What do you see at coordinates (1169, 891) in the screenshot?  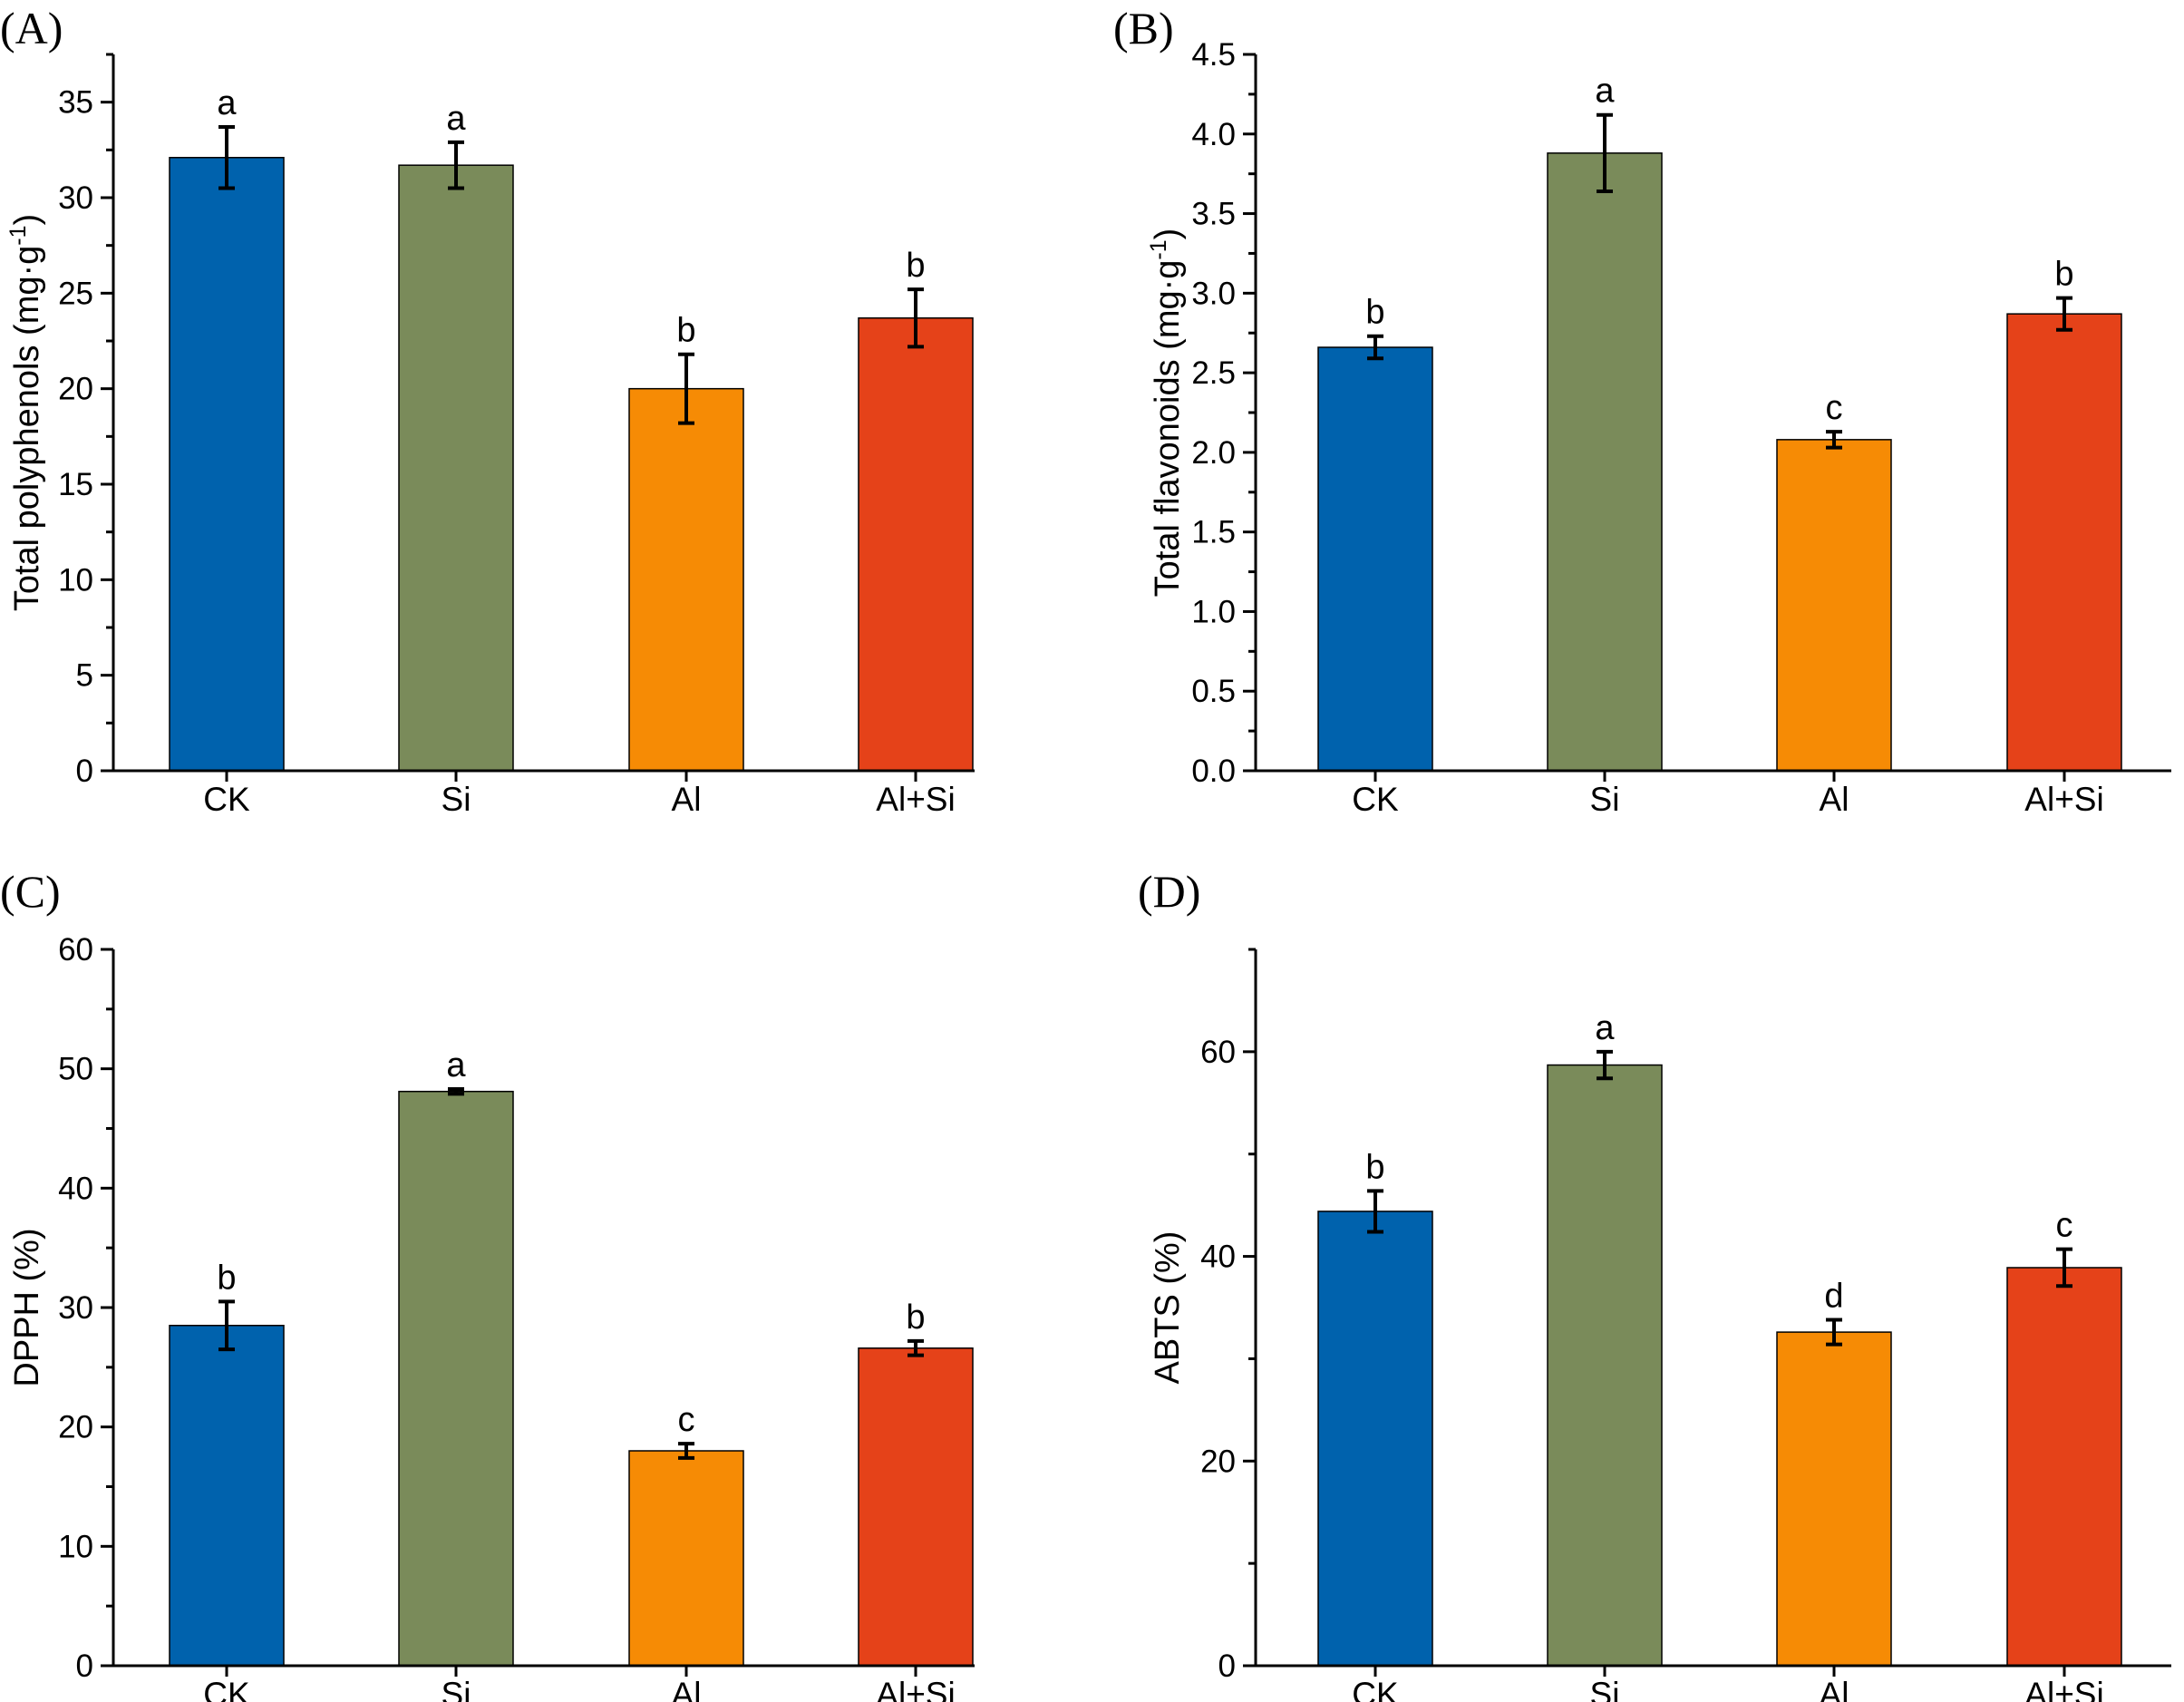 I see `panel-label: (D)` at bounding box center [1169, 891].